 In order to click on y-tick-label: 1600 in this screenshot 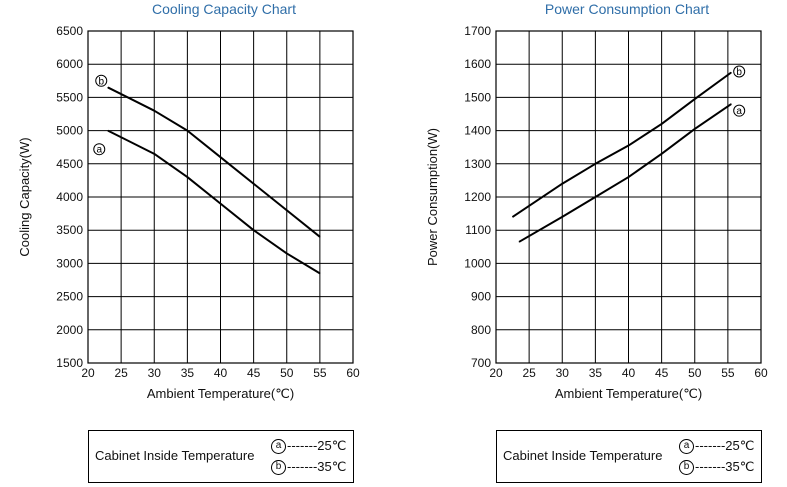, I will do `click(477, 64)`.